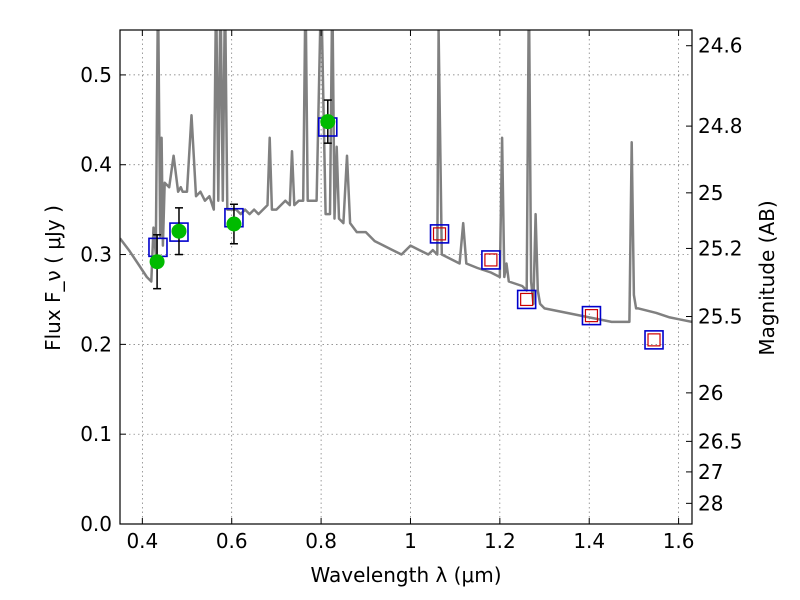 This screenshot has width=800, height=600. I want to click on right-tick-label: 24.8, so click(720, 126).